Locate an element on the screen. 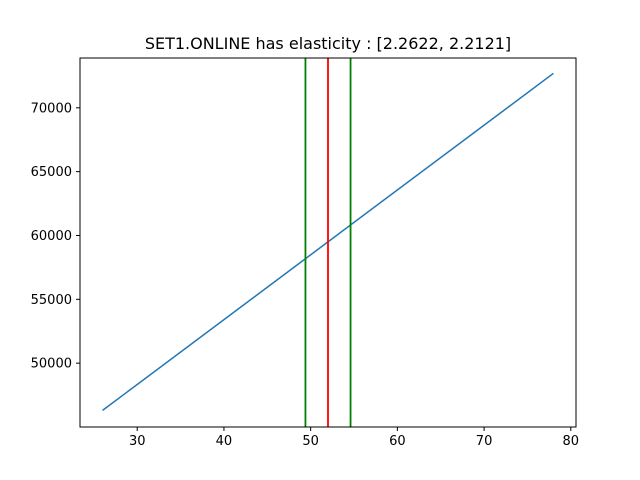  x-tick-label: 50 is located at coordinates (310, 441).